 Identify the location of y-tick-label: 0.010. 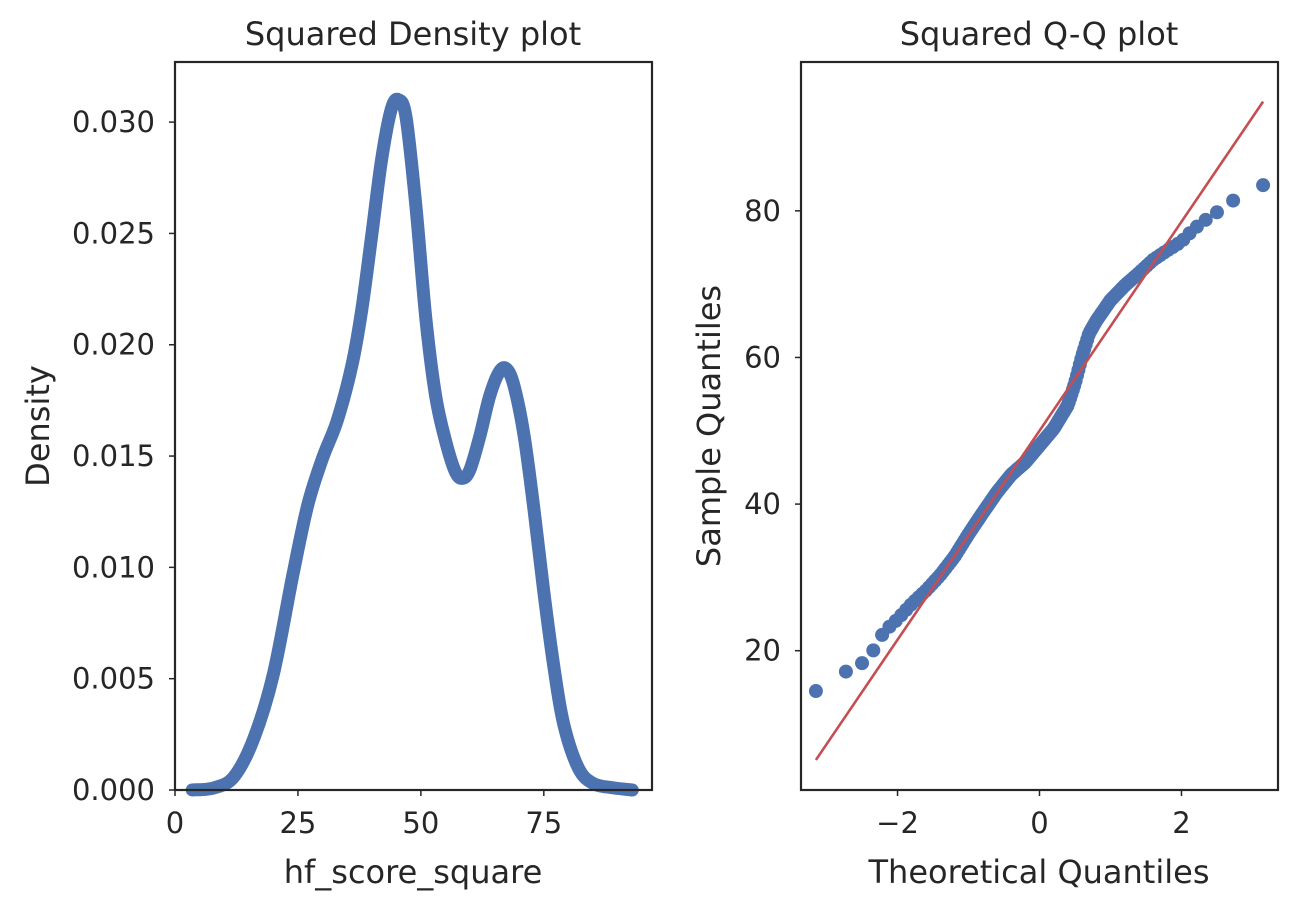
(113, 567).